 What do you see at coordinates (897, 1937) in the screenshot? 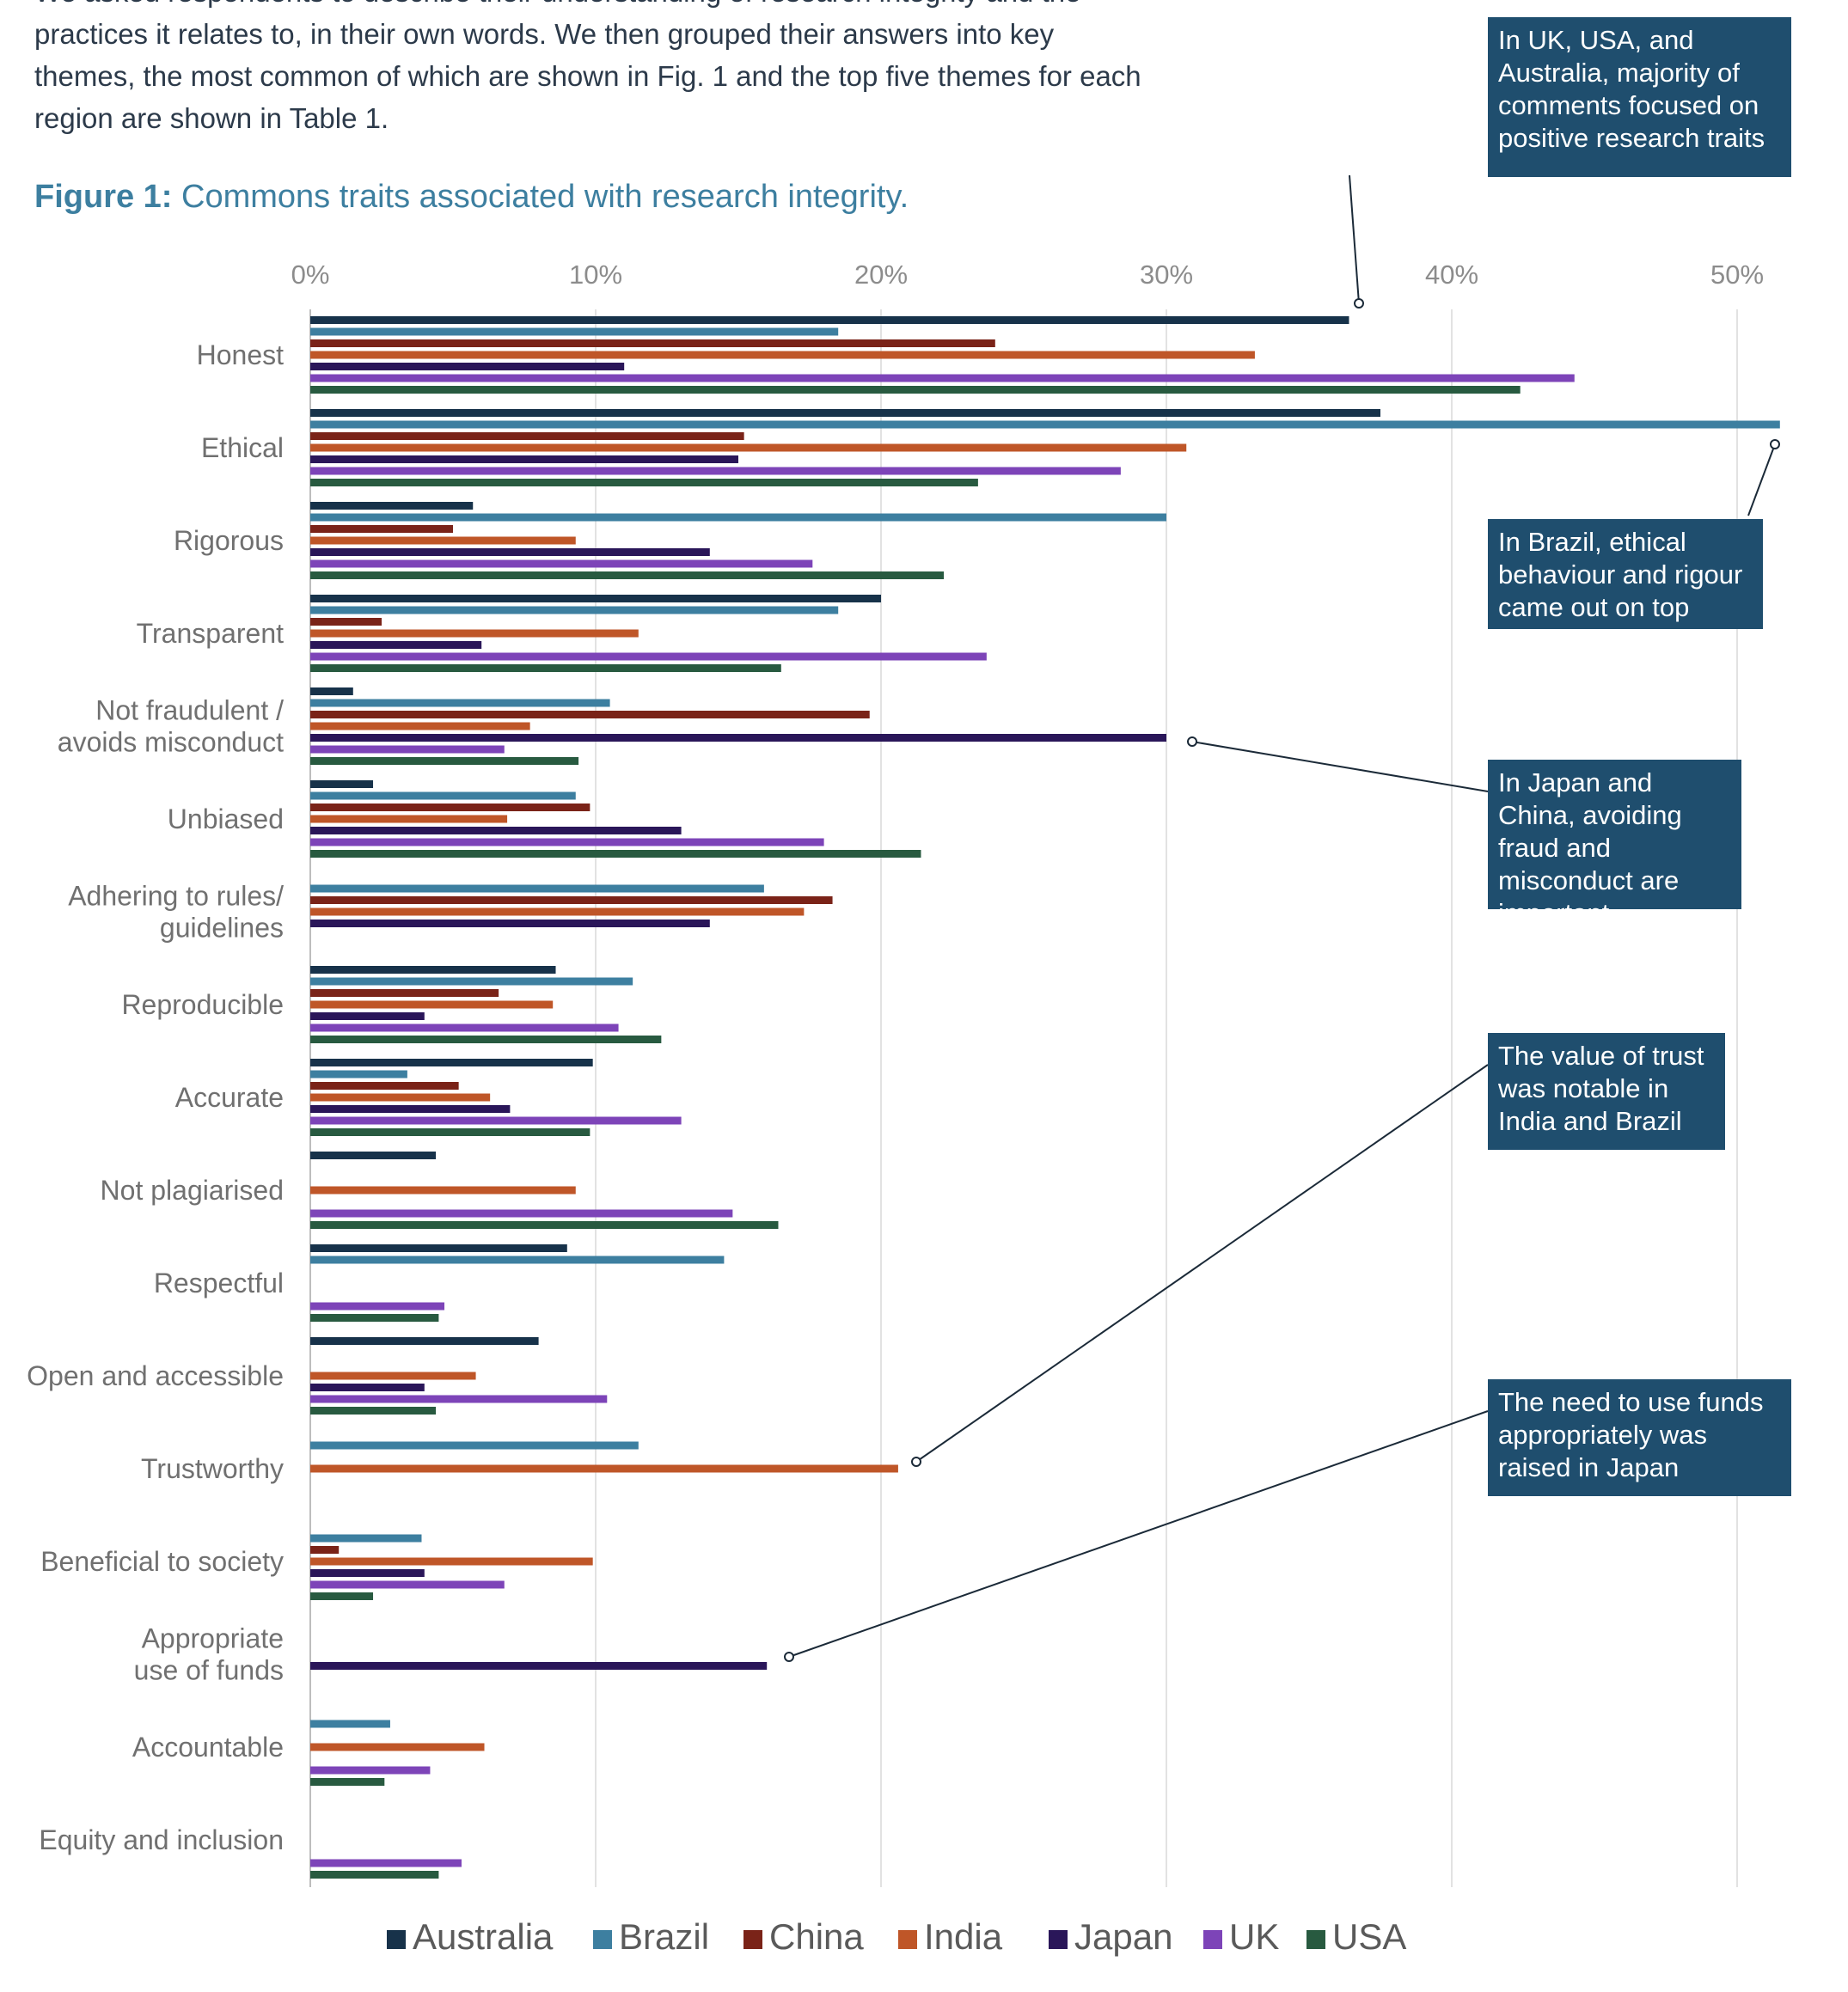
I see `legend: Australia Brazil China India Japan UK USA` at bounding box center [897, 1937].